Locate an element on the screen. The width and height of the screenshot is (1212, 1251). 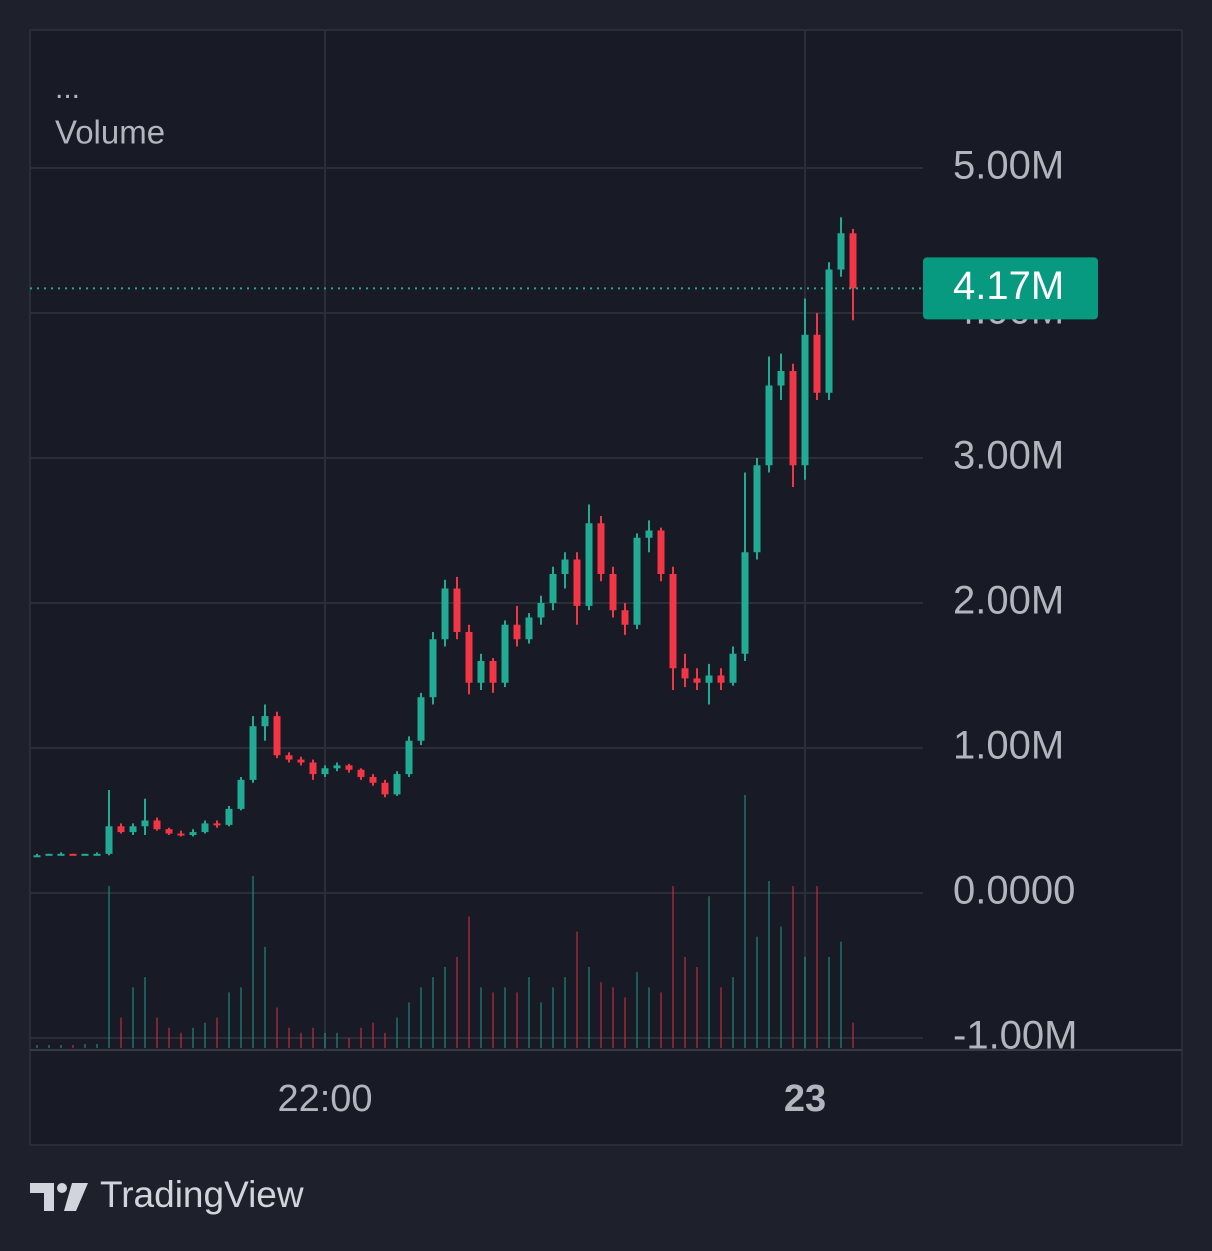
x-tick-label: 23 is located at coordinates (805, 1099).